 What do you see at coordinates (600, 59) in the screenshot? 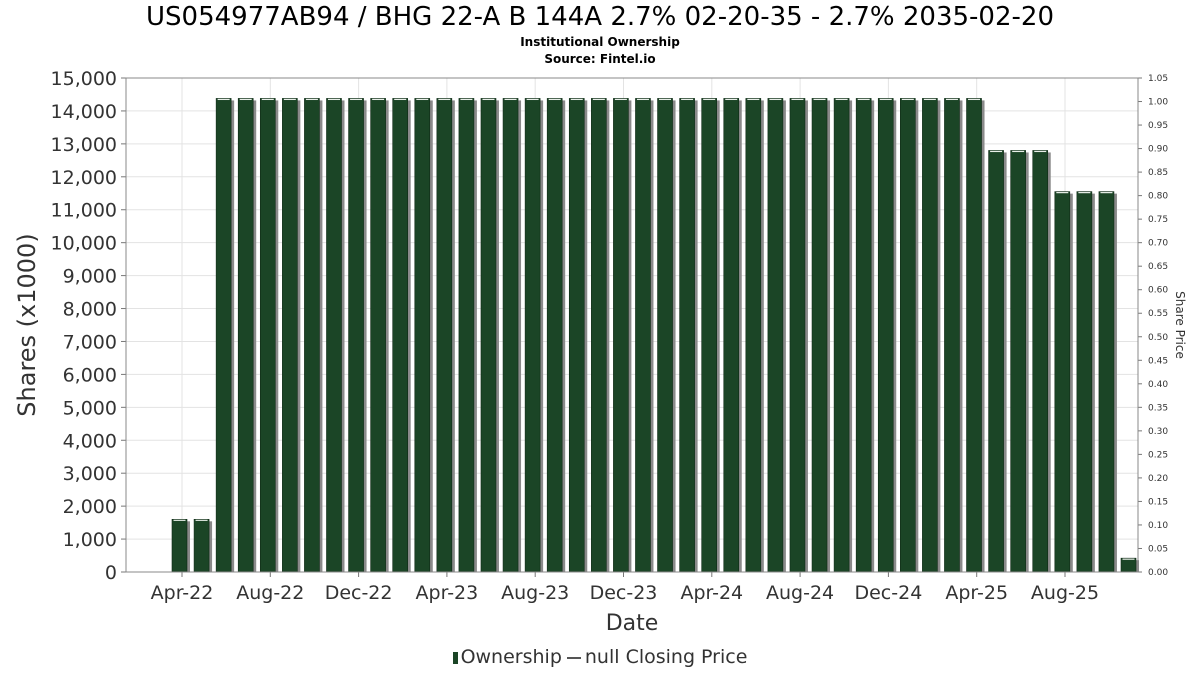
I see `chart-source: Source: Fintel.io` at bounding box center [600, 59].